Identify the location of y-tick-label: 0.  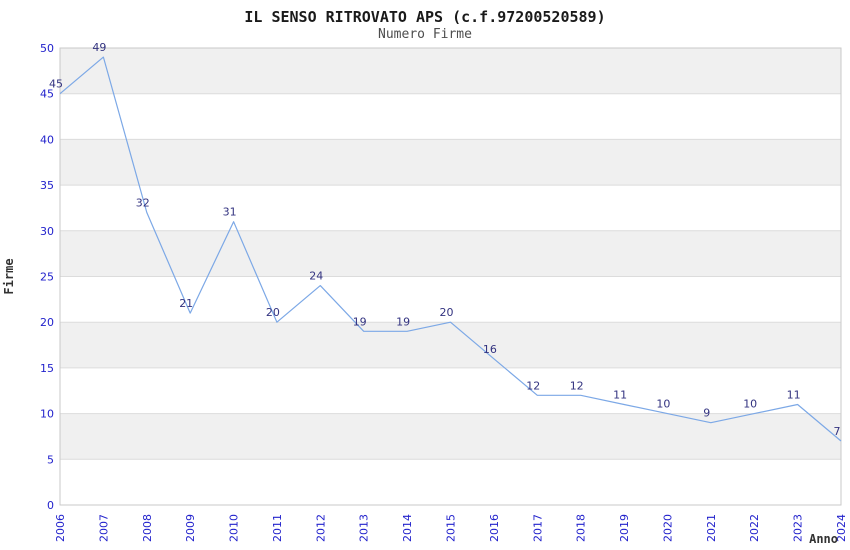
(50, 505).